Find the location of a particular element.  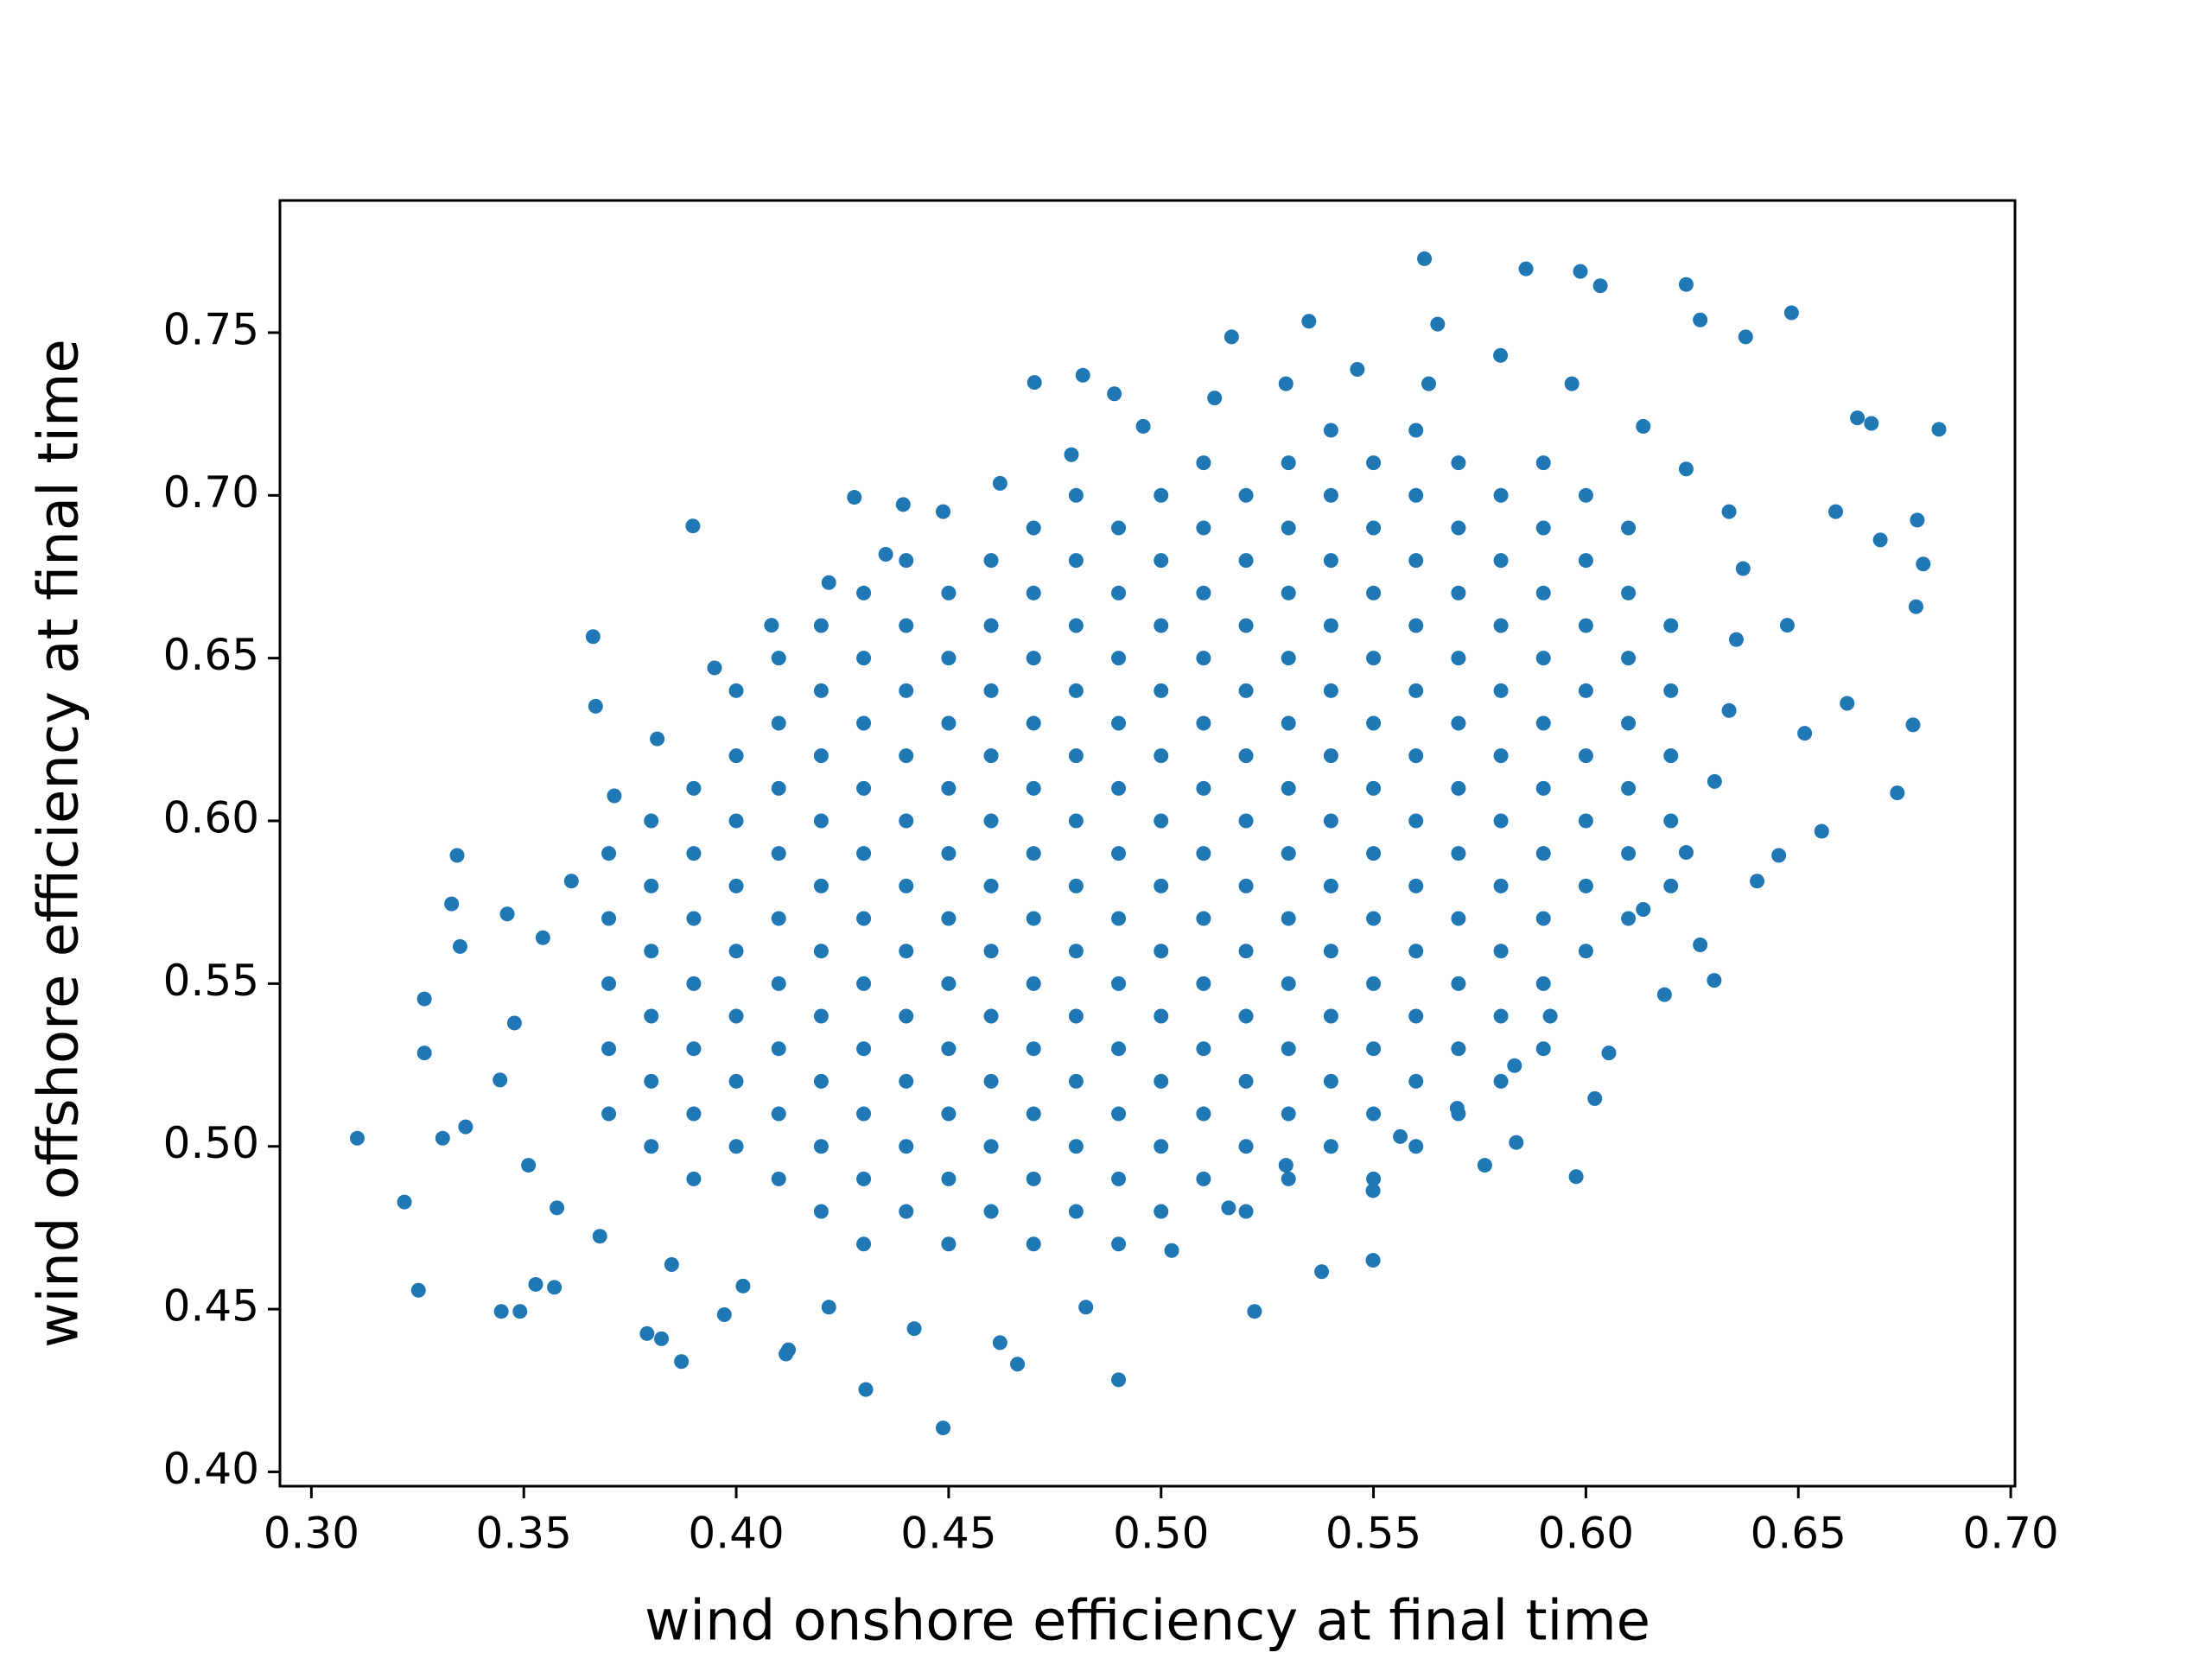

y-tick-label: 0.60 is located at coordinates (211, 818).